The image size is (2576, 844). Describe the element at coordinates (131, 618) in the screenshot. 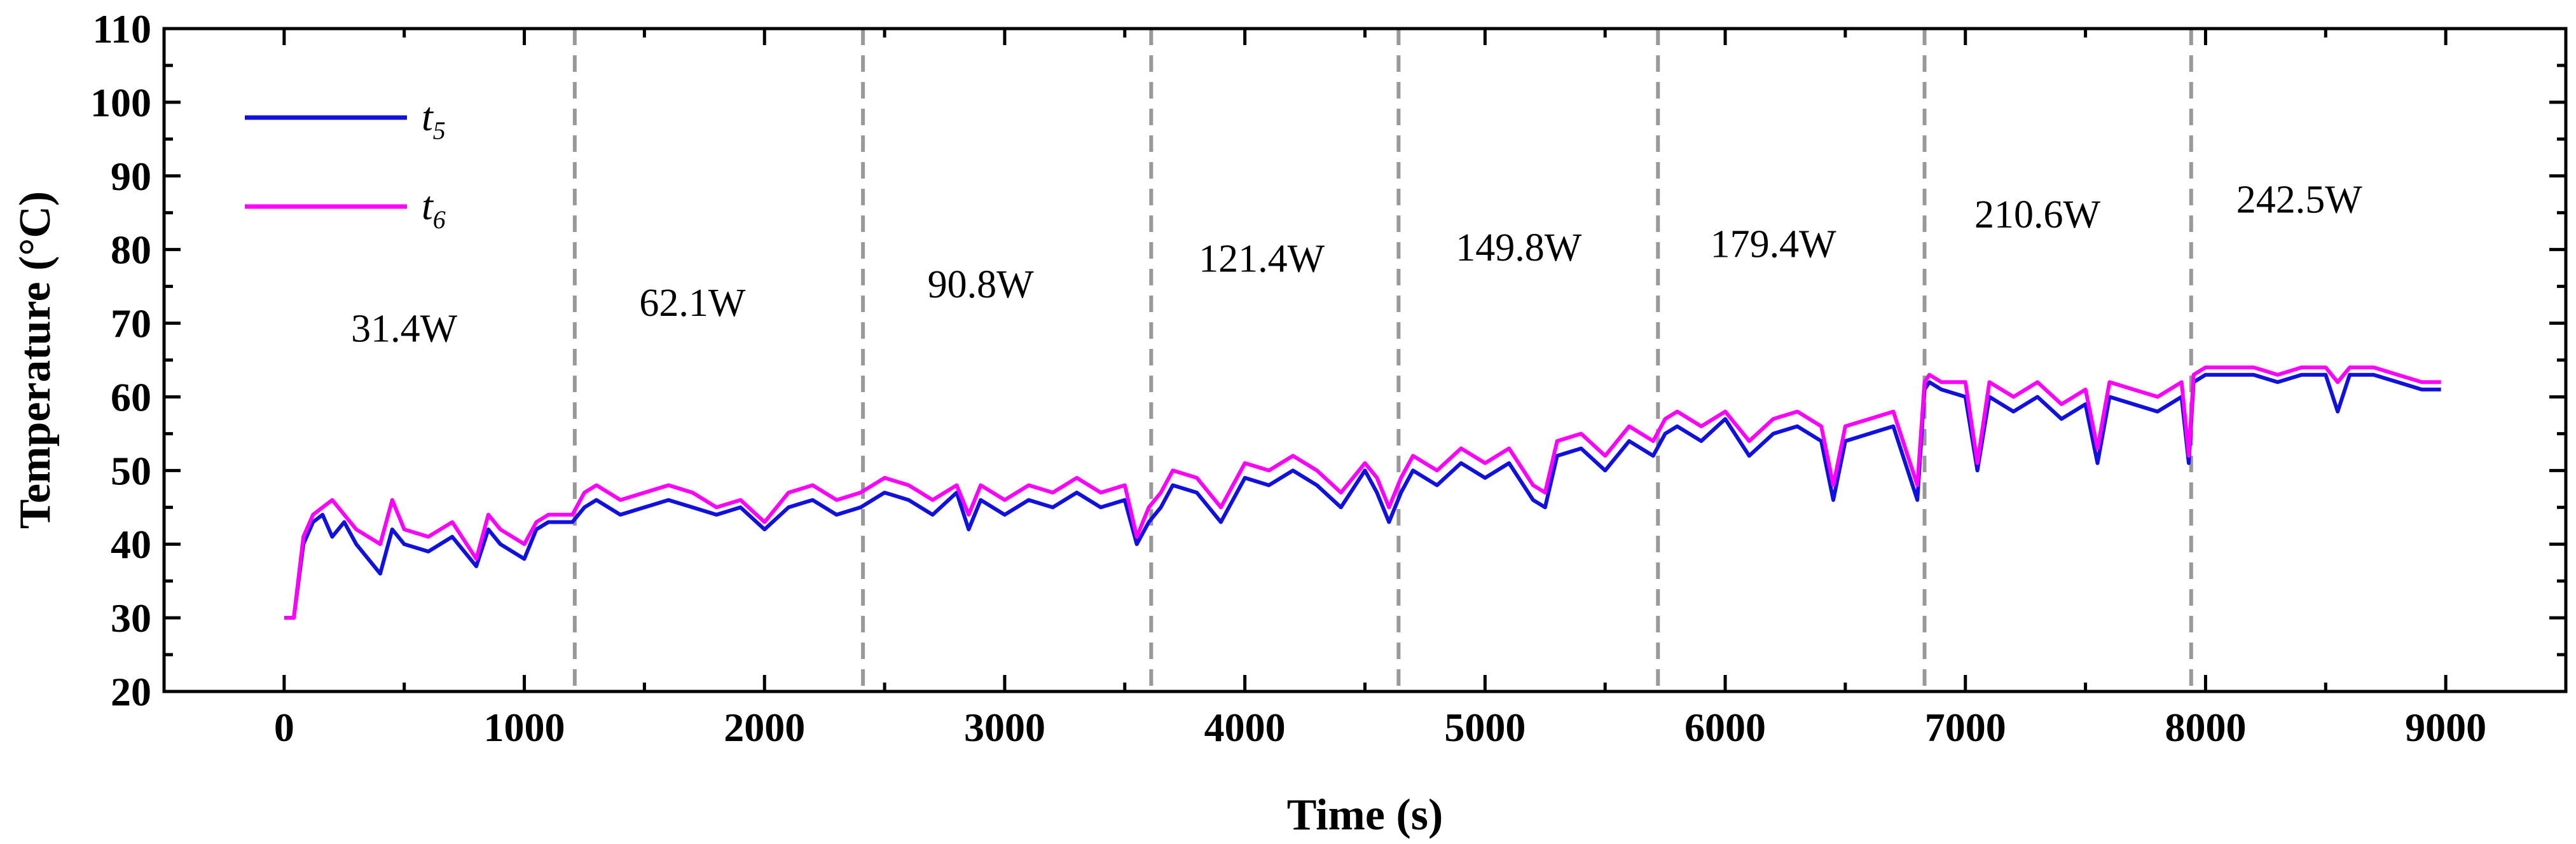

I see `y-tick-label: 30` at that location.